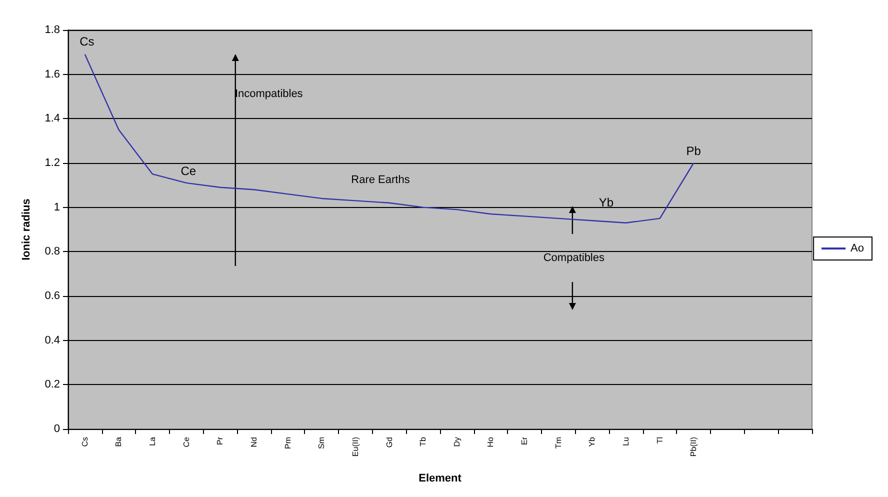 The image size is (888, 497). Describe the element at coordinates (355, 446) in the screenshot. I see `x-tick-label: Eu(II)` at that location.